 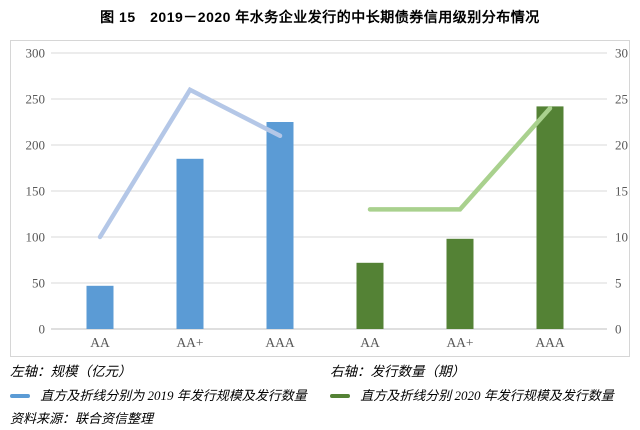 What do you see at coordinates (460, 283) in the screenshot?
I see `bar-2020年发行规模-AA+` at bounding box center [460, 283].